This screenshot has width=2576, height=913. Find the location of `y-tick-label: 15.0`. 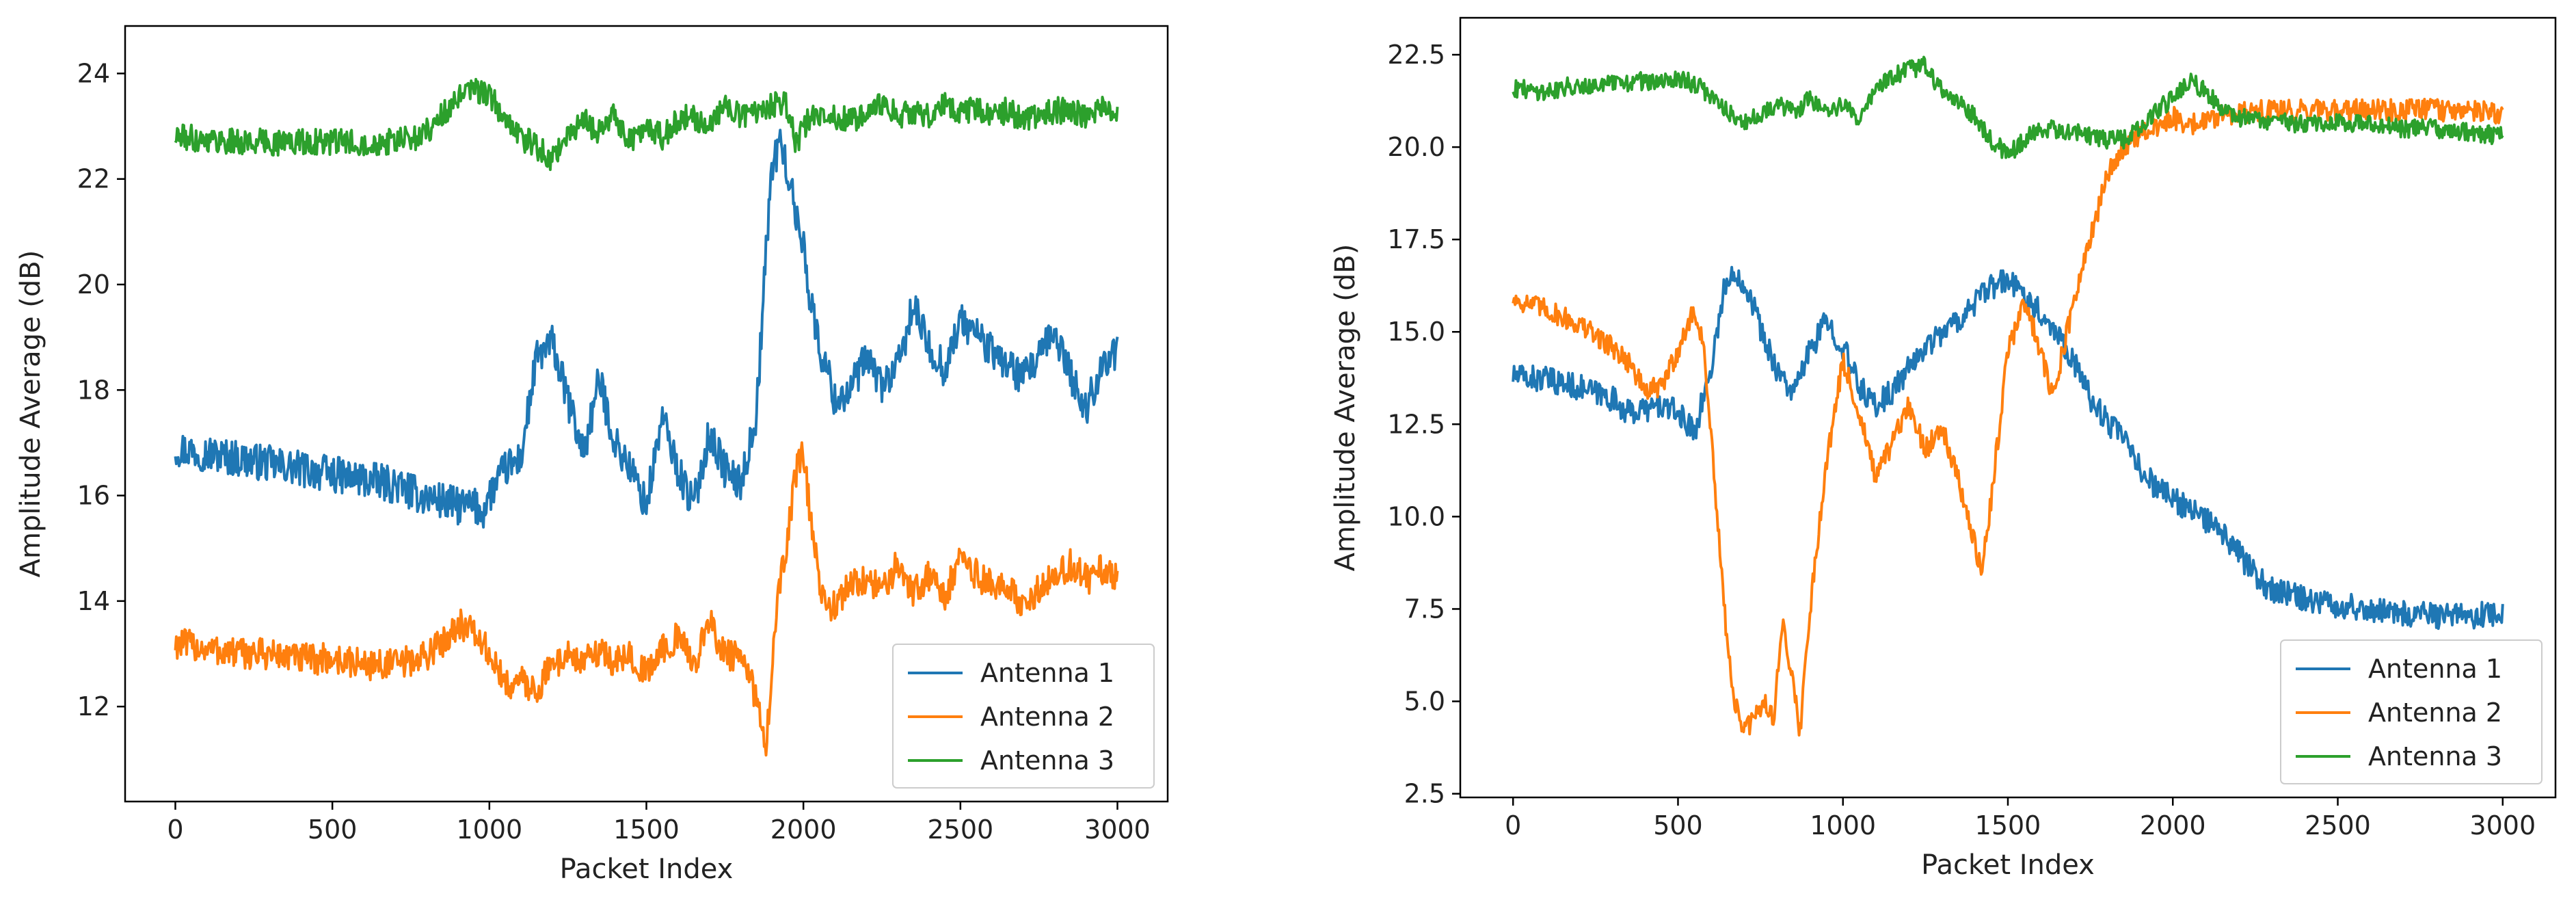

y-tick-label: 15.0 is located at coordinates (1416, 332).